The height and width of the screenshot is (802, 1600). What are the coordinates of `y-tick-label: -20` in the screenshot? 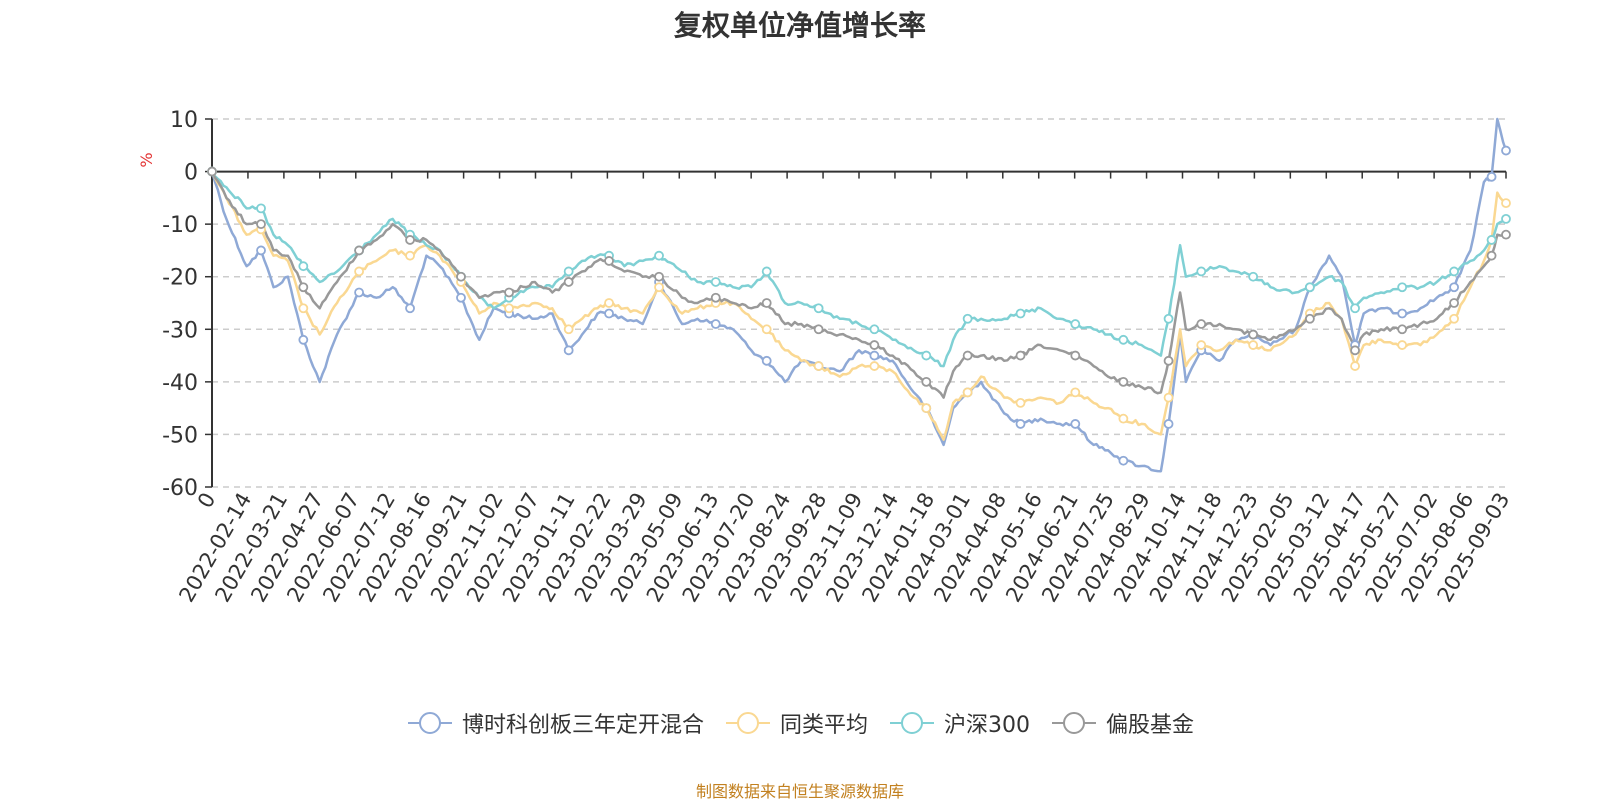 It's located at (180, 278).